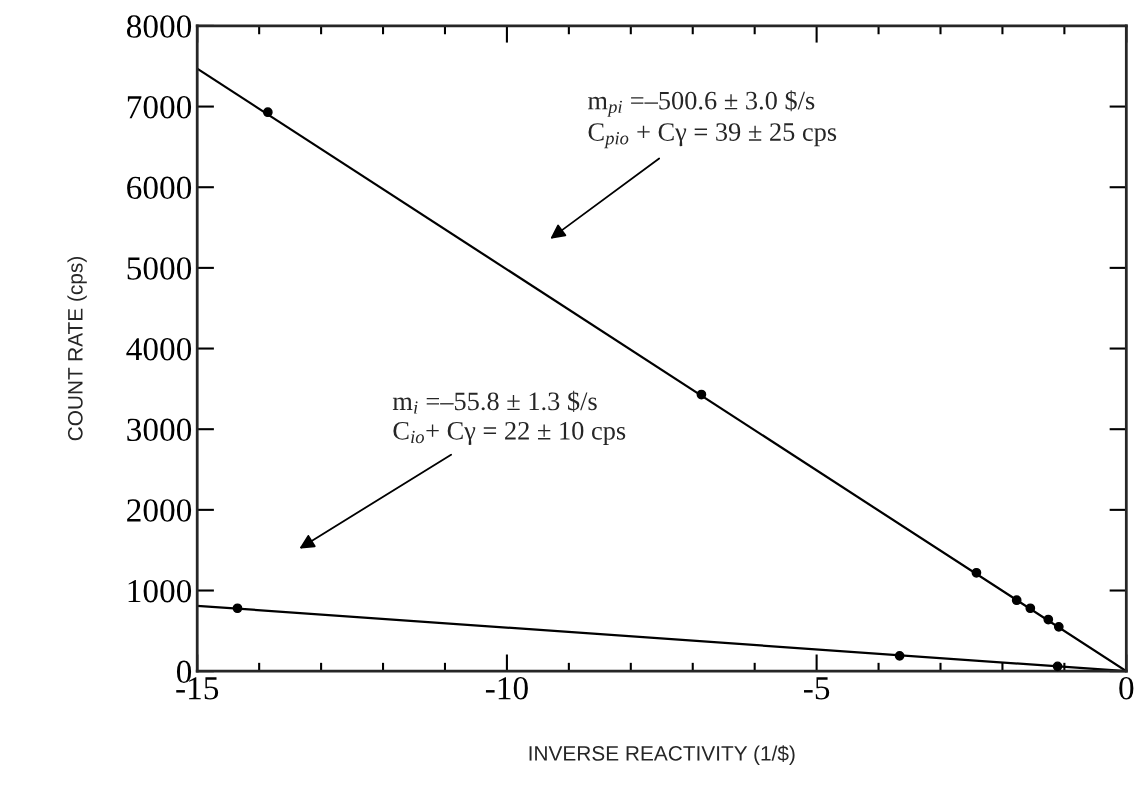 The height and width of the screenshot is (785, 1140). Describe the element at coordinates (816, 688) in the screenshot. I see `x-tick-label: -5` at that location.